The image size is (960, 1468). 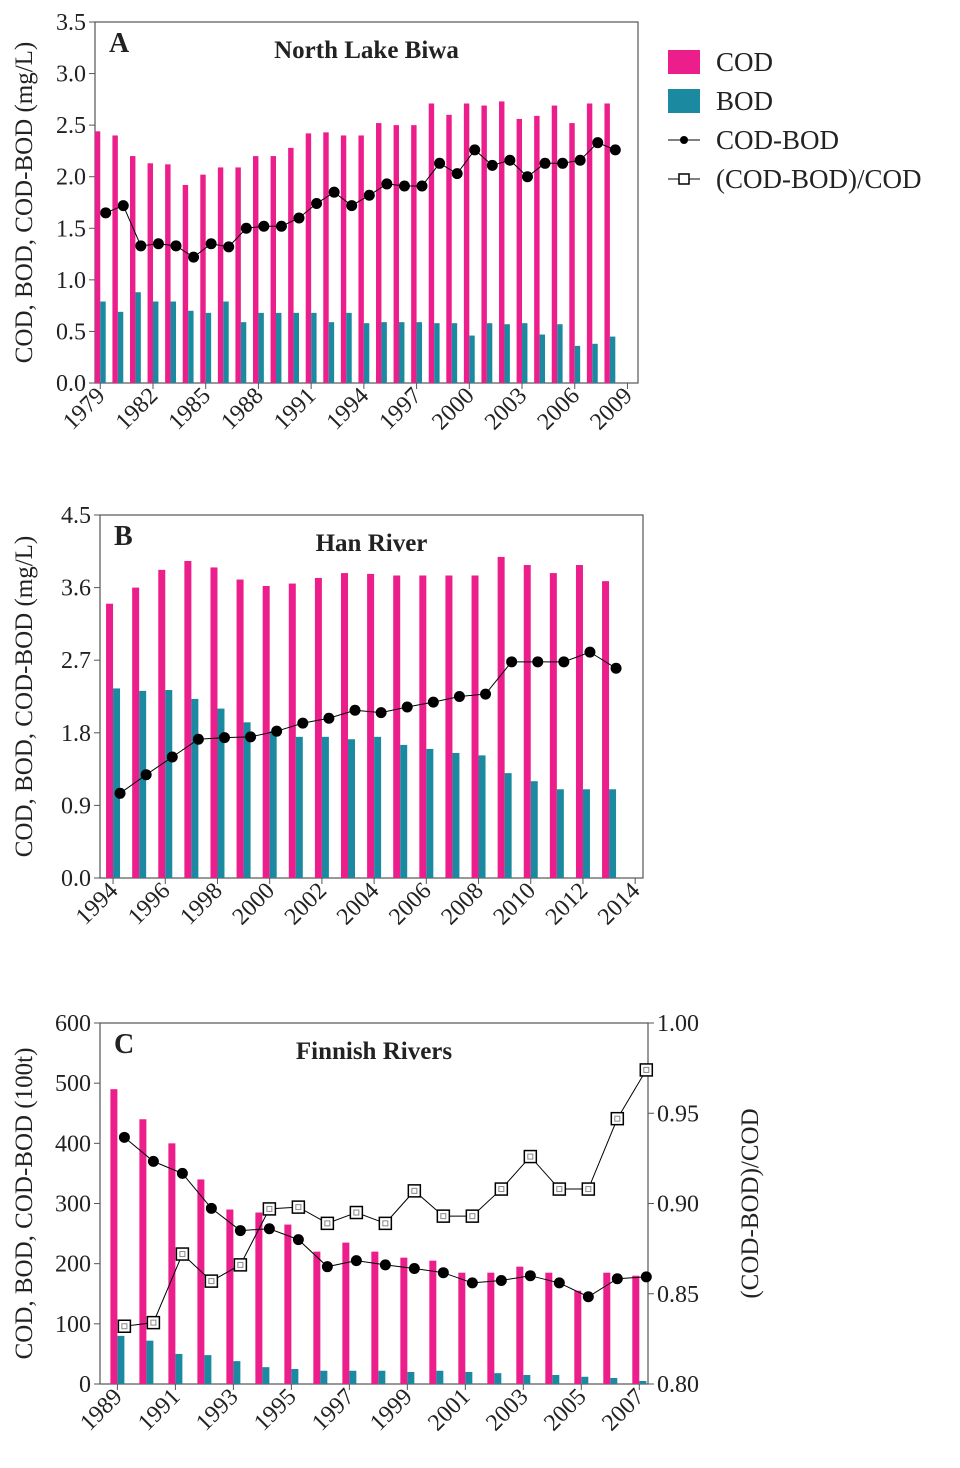 I want to click on x-tick-label: 1982, so click(x=137, y=409).